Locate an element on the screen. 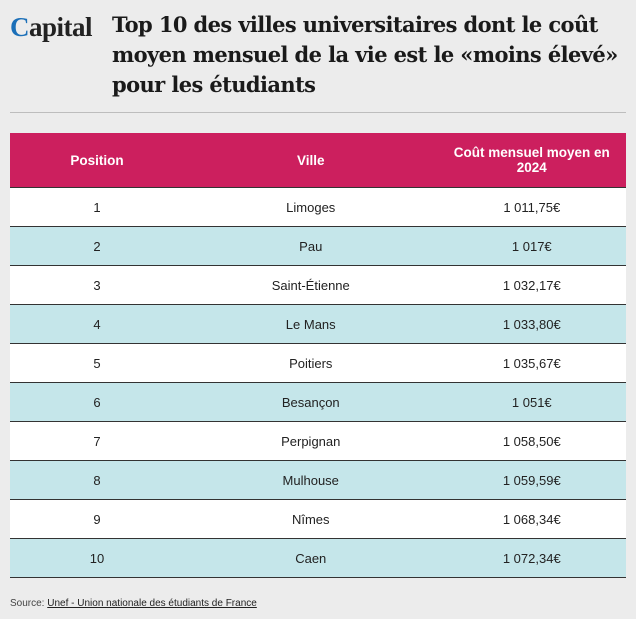  table-row: 6 Besançon 1 051€ is located at coordinates (318, 402).